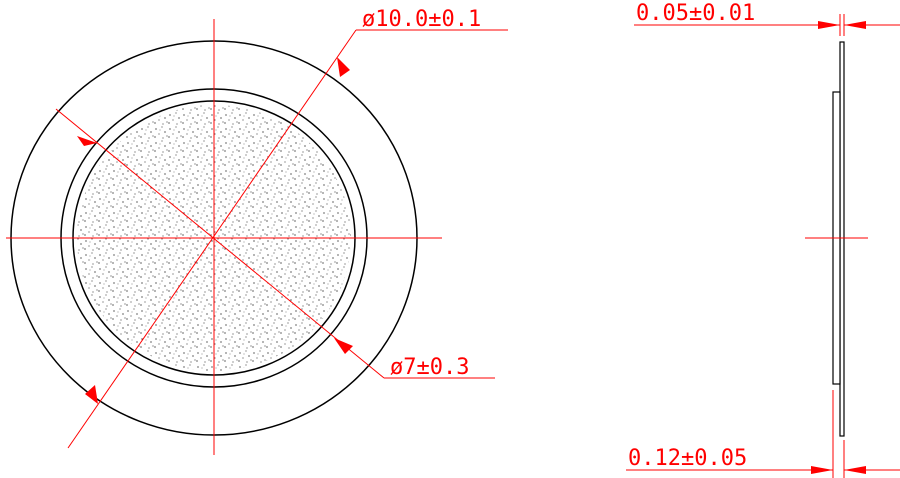 The image size is (900, 478). What do you see at coordinates (855, 470) in the screenshot?
I see `total-thickness-arrow-right` at bounding box center [855, 470].